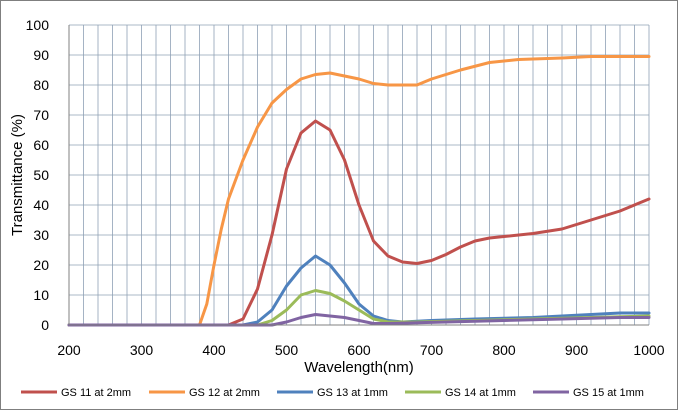  I want to click on legend-label-3: GS 13 at 1mm, so click(352, 393).